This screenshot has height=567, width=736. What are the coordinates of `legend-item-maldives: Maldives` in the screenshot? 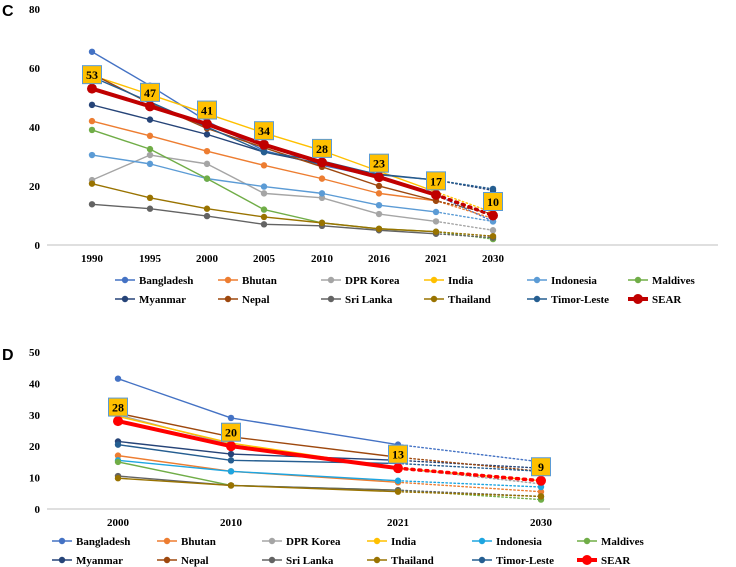 It's located at (661, 281).